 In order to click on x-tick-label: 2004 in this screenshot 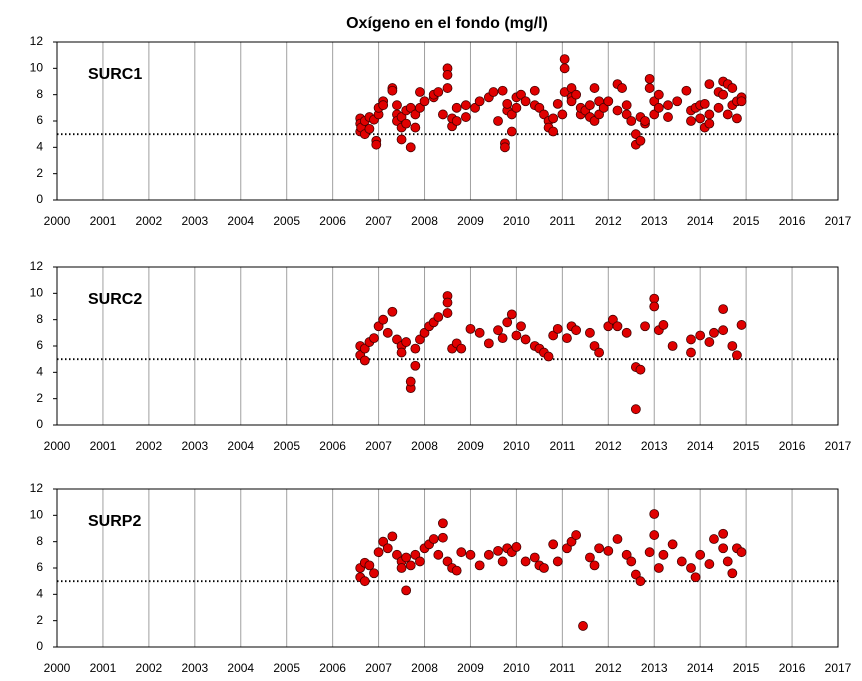, I will do `click(240, 668)`.